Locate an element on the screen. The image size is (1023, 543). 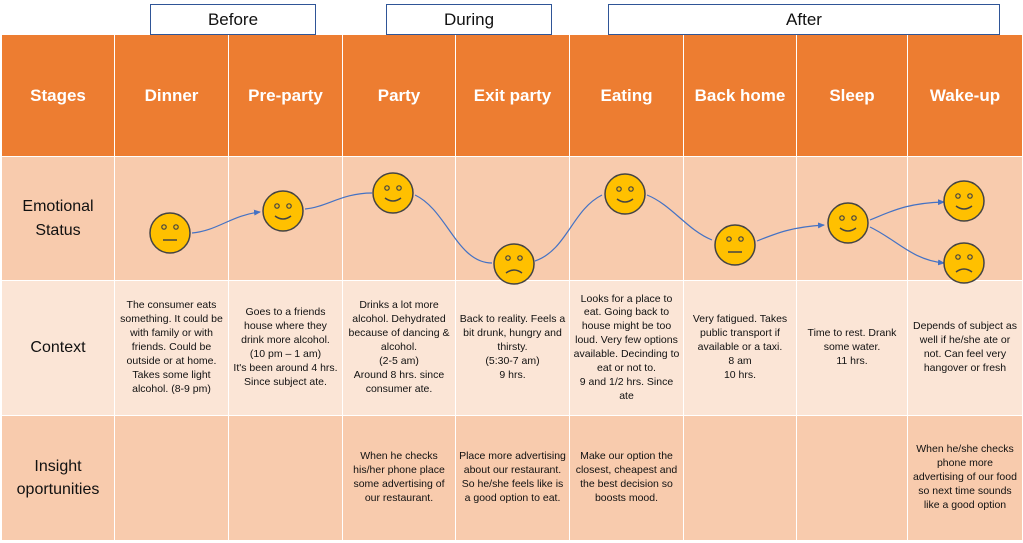
insight-back-home is located at coordinates (740, 478).